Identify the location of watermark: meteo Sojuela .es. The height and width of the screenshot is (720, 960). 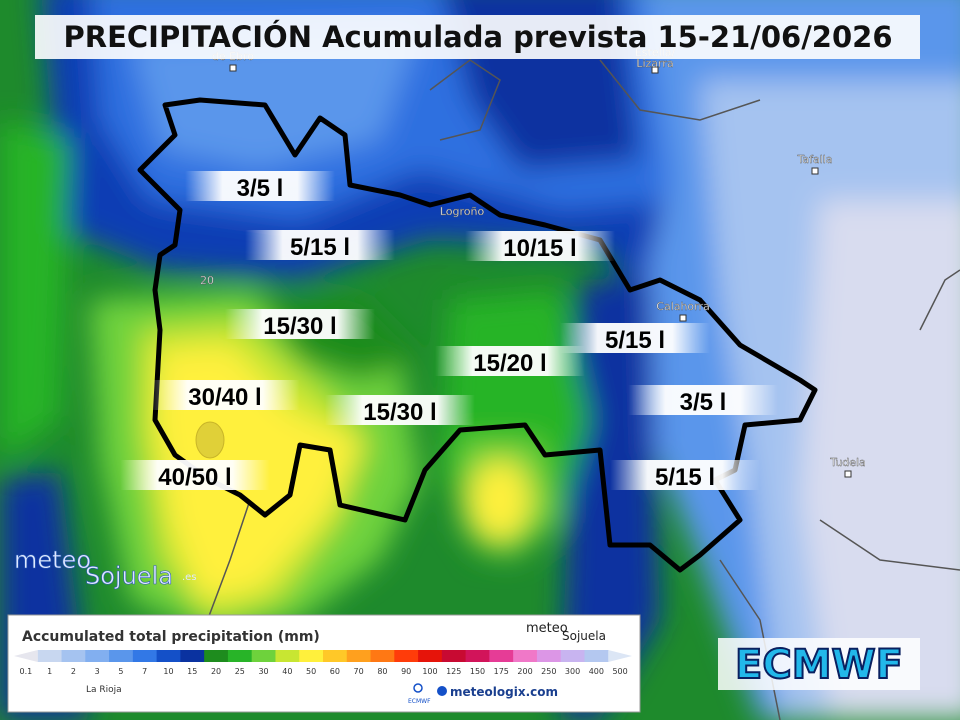
(105, 568).